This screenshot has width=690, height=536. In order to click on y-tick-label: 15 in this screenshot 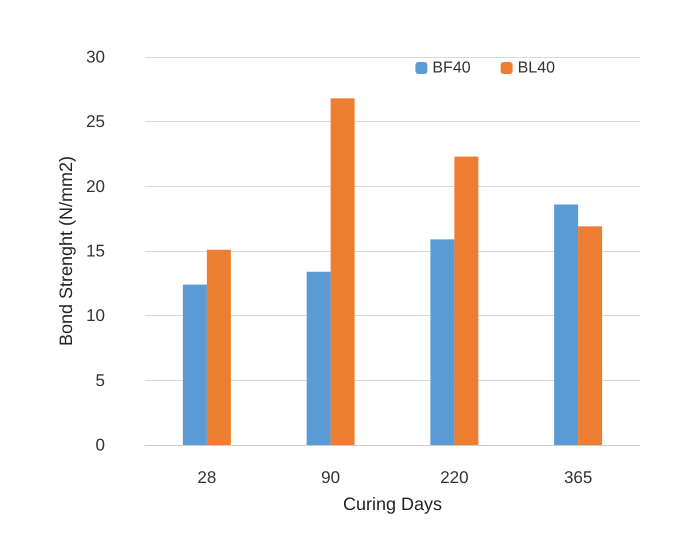, I will do `click(95, 251)`.